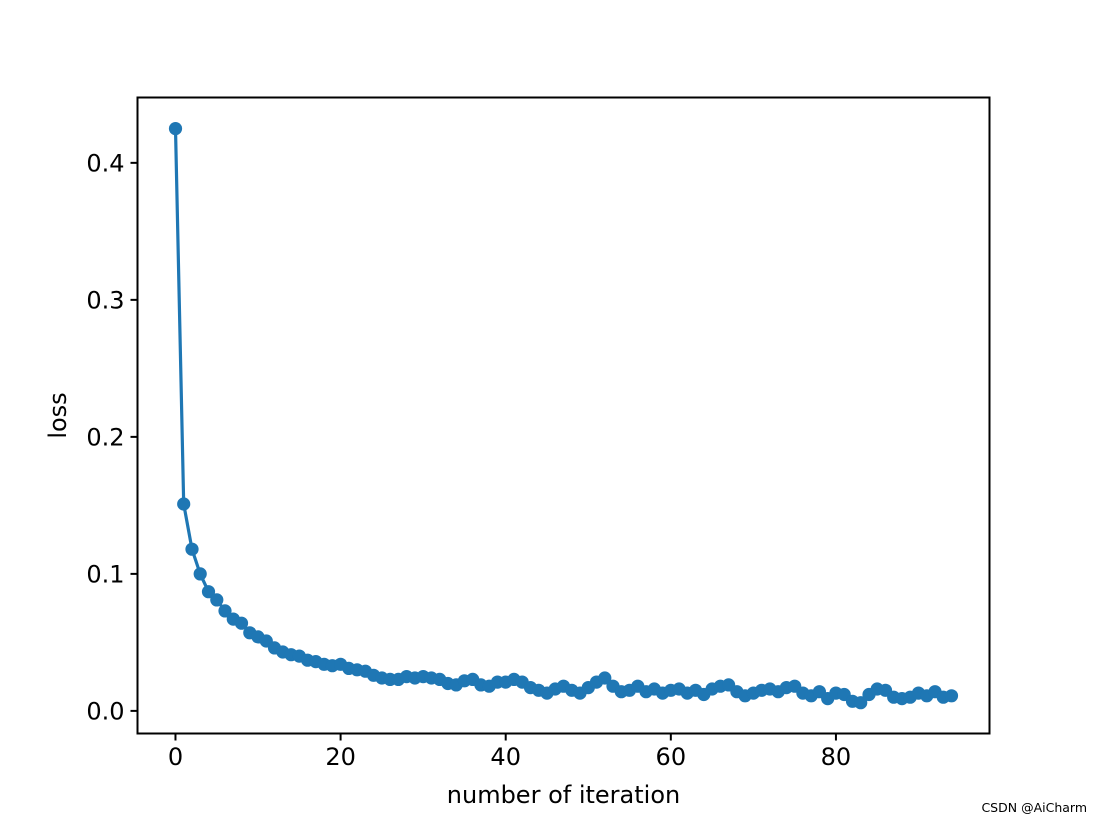 The width and height of the screenshot is (1100, 825). What do you see at coordinates (340, 757) in the screenshot?
I see `x-tick-label: 20` at bounding box center [340, 757].